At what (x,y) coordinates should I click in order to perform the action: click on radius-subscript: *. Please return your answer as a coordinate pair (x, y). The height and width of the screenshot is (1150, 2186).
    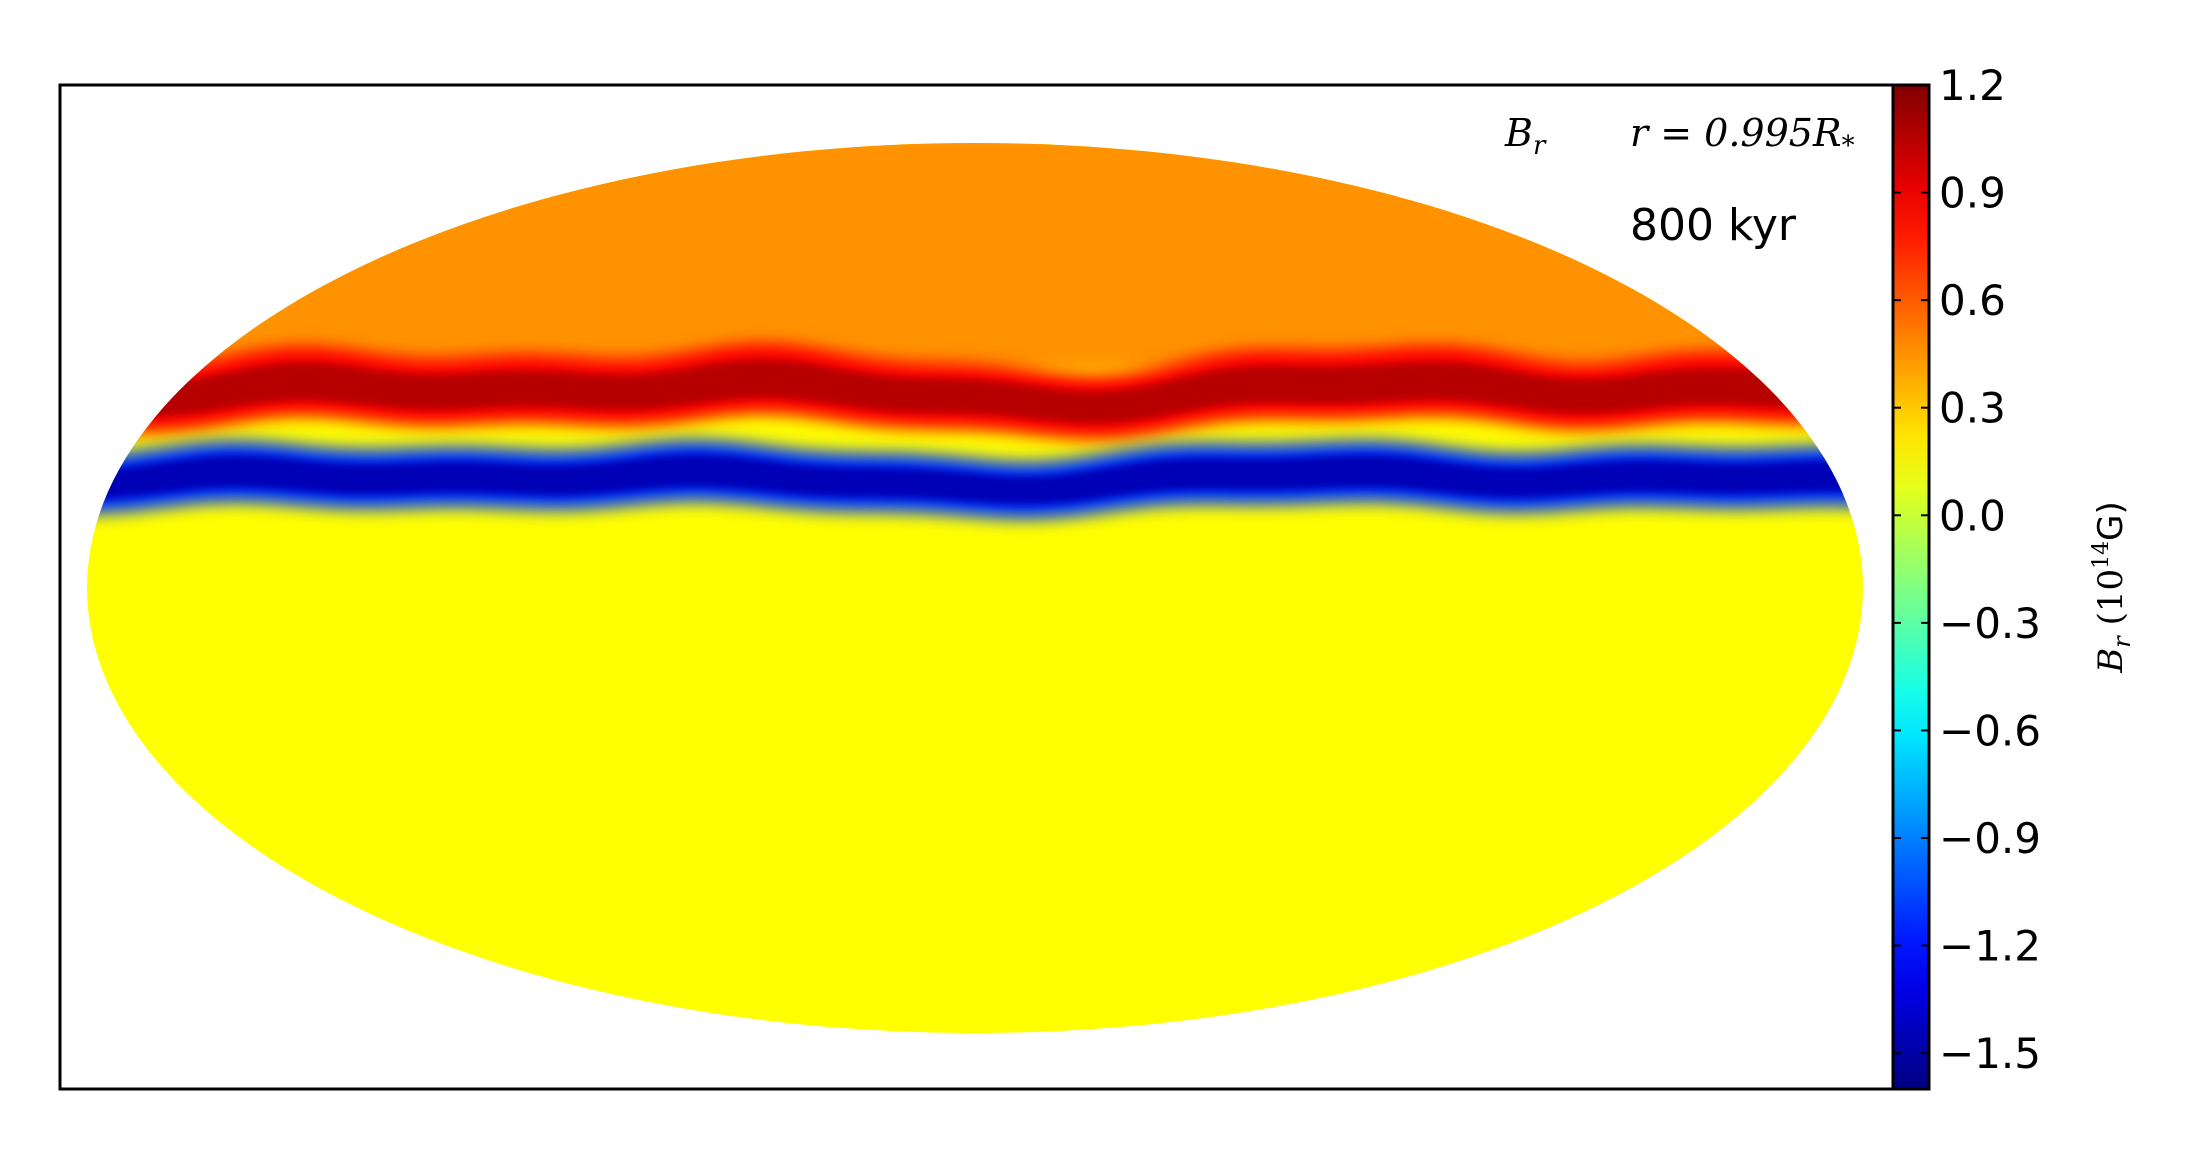
    Looking at the image, I should click on (1848, 146).